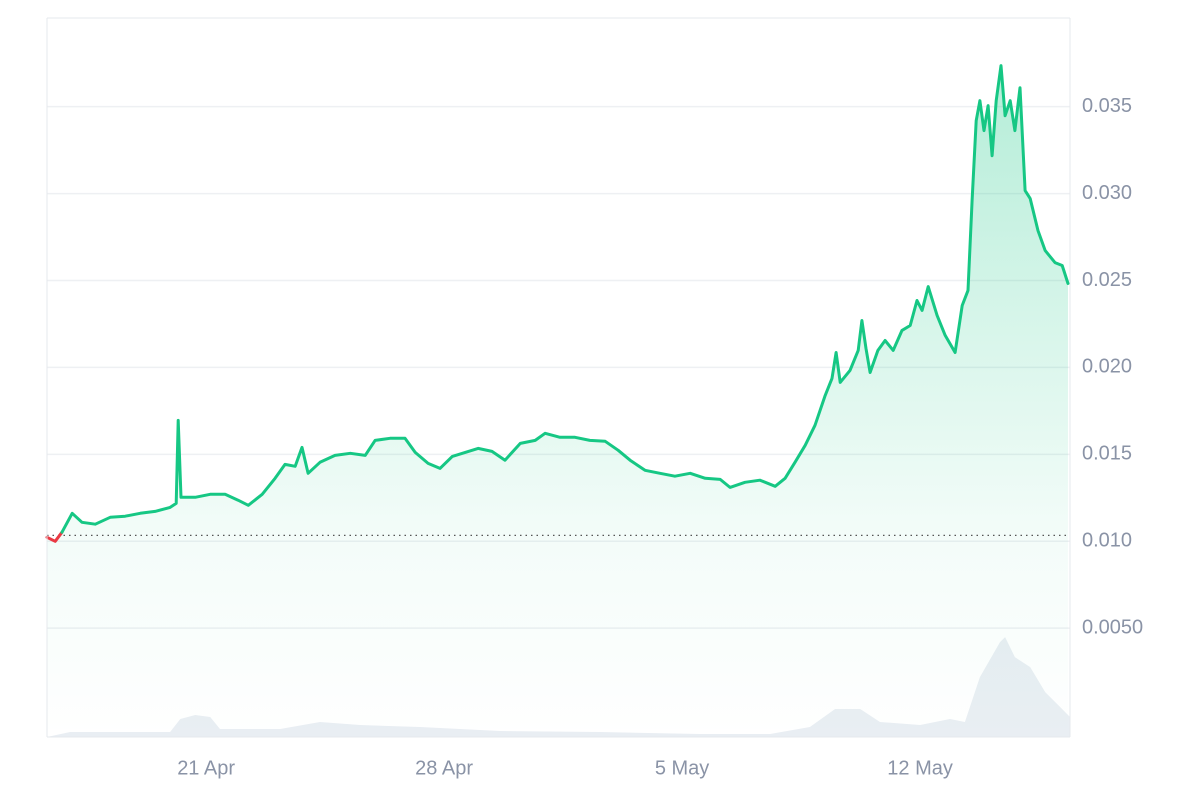 Image resolution: width=1200 pixels, height=805 pixels. I want to click on price-line, so click(54, 536).